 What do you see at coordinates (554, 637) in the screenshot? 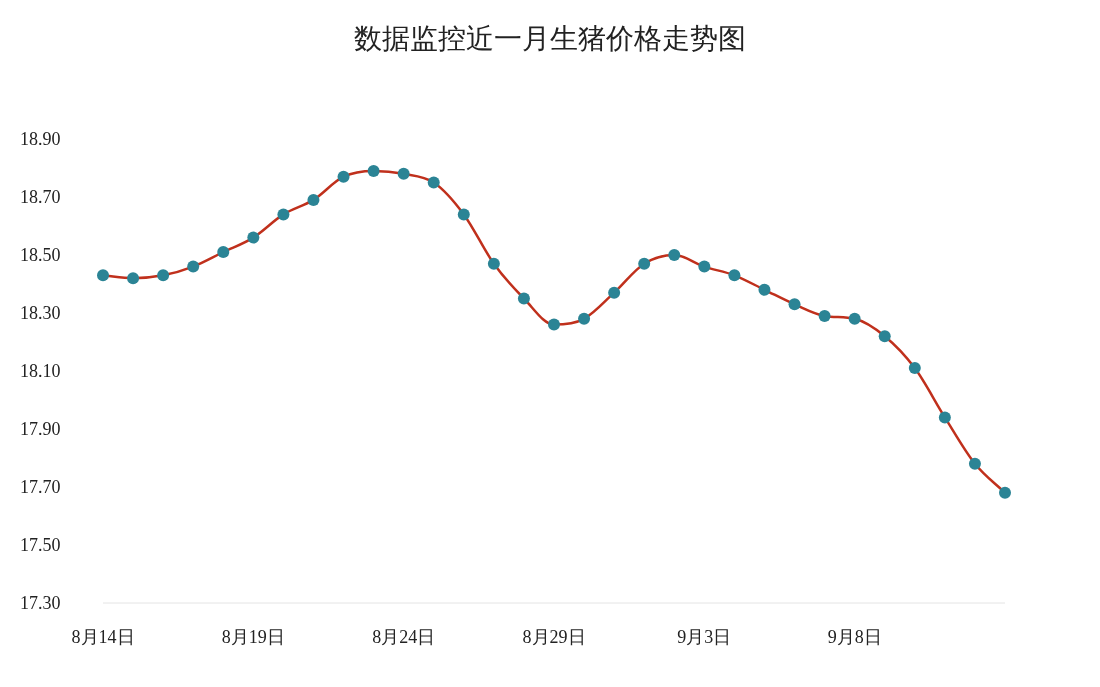
I see `xtick: 8月29日` at bounding box center [554, 637].